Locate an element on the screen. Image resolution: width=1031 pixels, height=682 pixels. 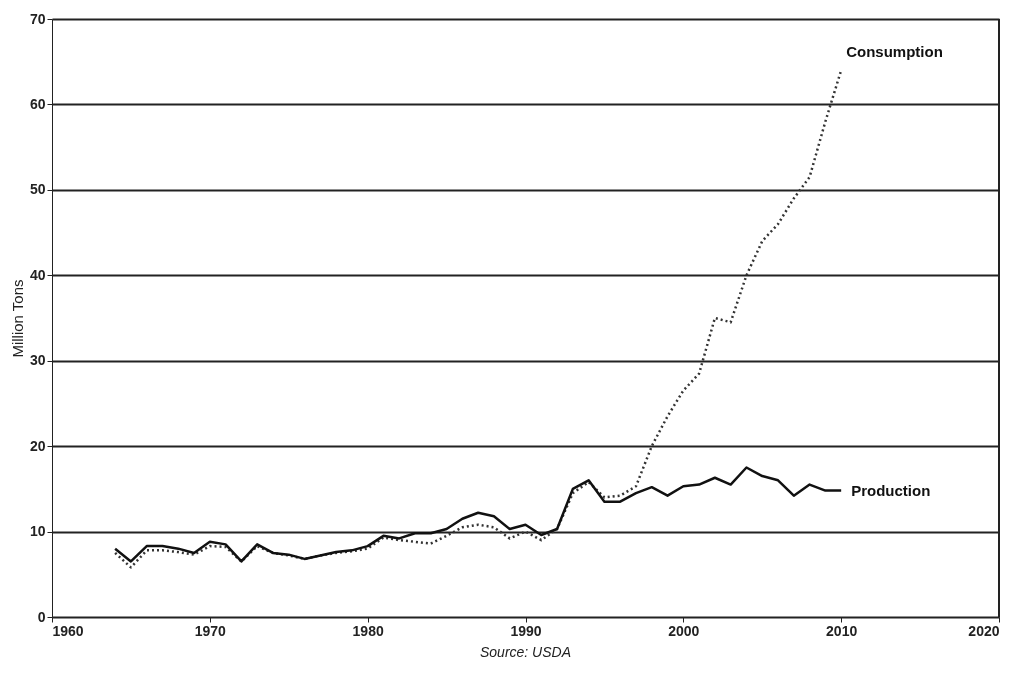
x-tick-label: 1990 is located at coordinates (526, 630).